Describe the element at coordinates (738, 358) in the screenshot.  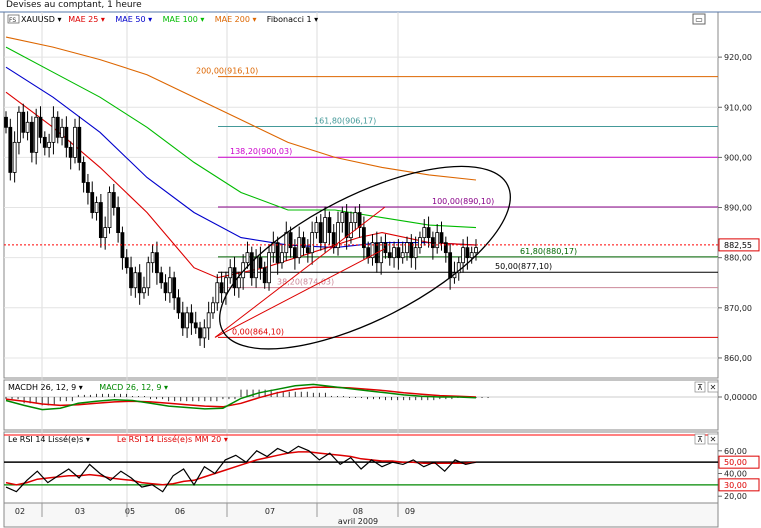
I see `price-tick-label: 860,00` at that location.